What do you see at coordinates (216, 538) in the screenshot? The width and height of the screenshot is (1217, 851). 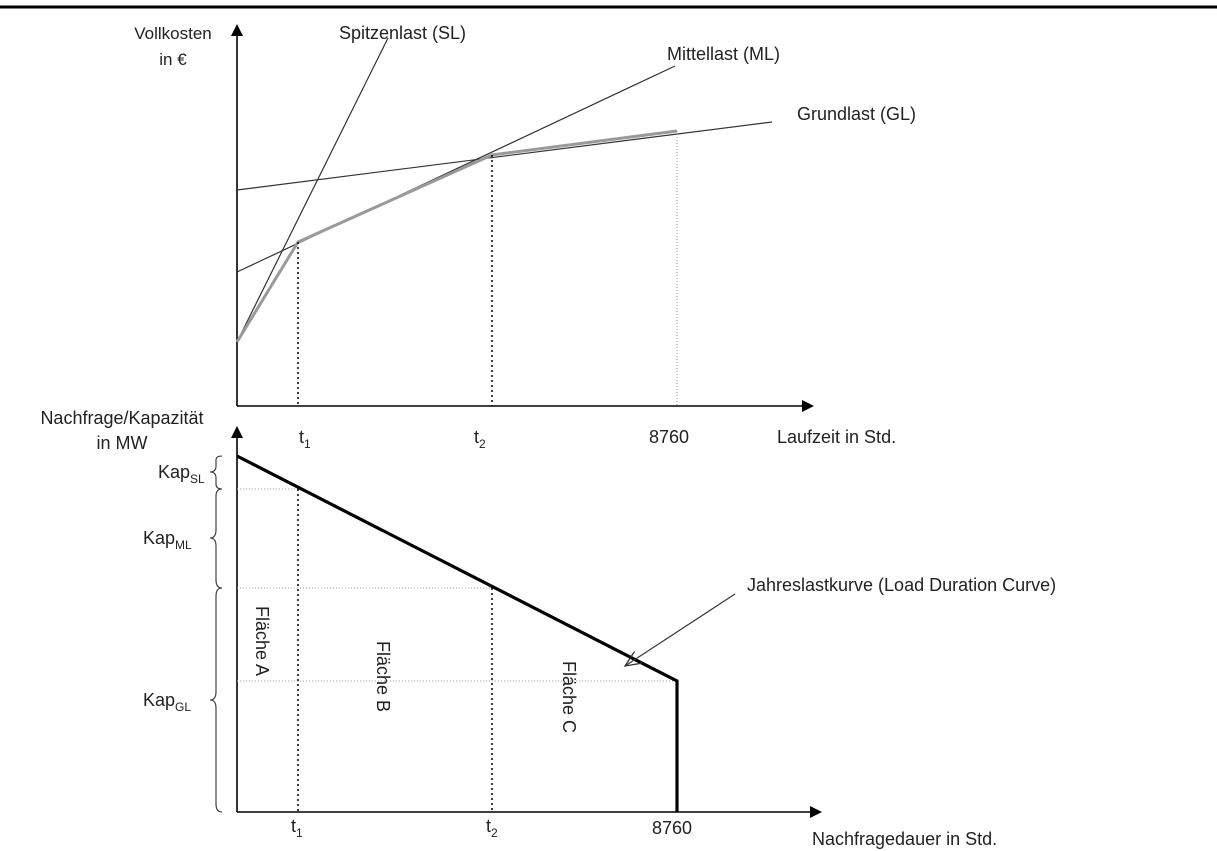 I see `kap-ml-brace` at bounding box center [216, 538].